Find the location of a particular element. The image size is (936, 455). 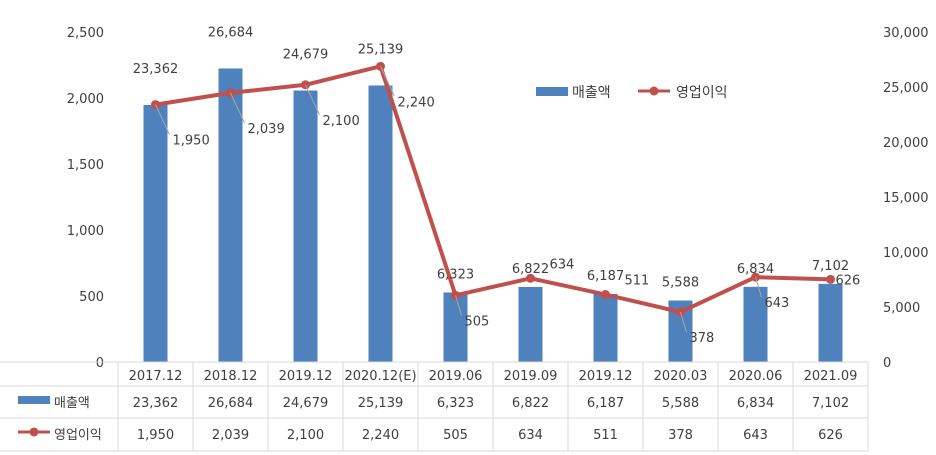

table-cell-revenue: 6,822 is located at coordinates (530, 403).